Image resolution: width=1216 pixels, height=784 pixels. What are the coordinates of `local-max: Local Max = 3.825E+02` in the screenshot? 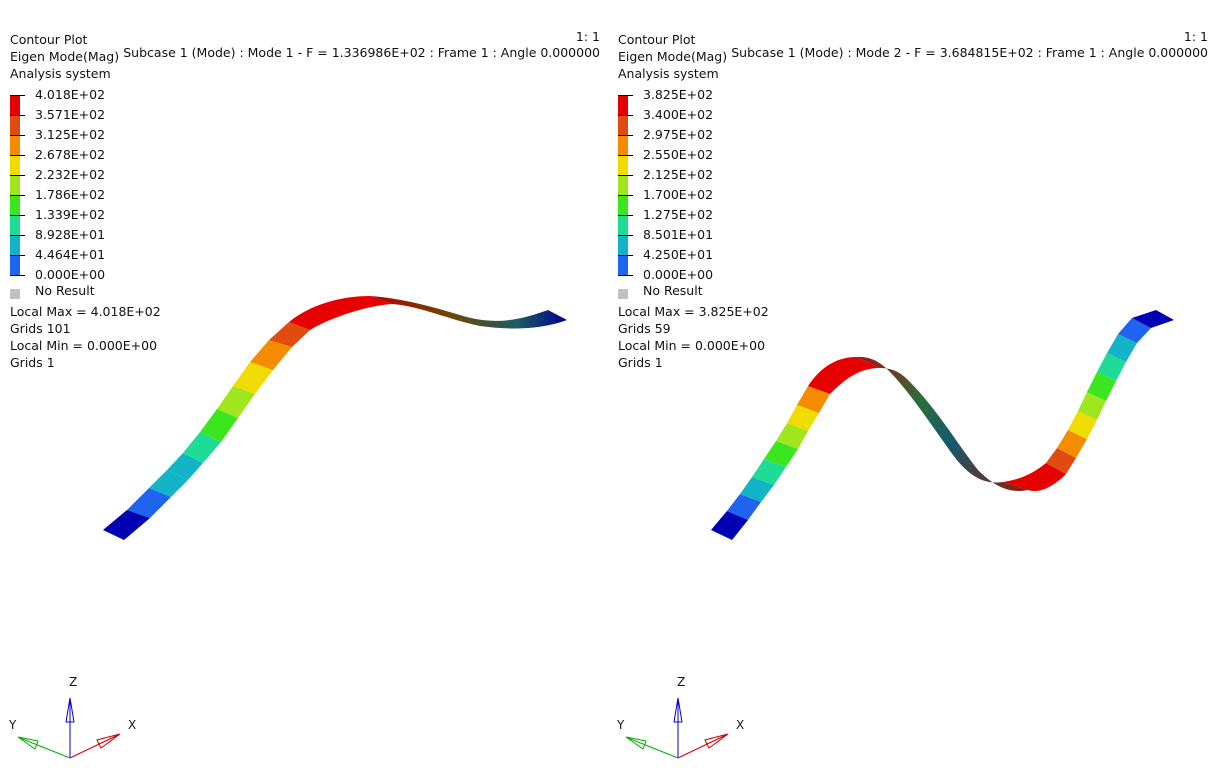 It's located at (693, 311).